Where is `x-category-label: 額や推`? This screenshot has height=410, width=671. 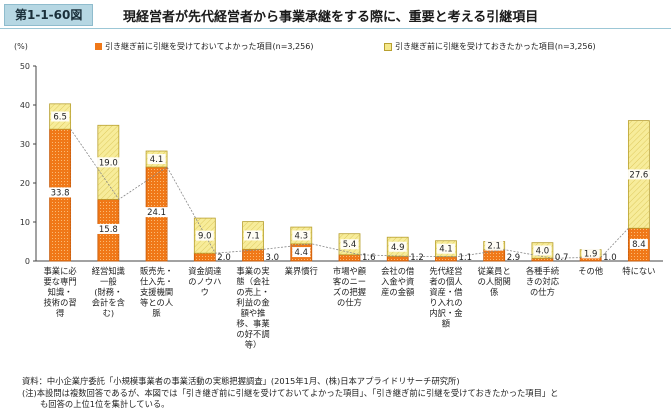
x-category-label: 額や推 is located at coordinates (253, 313).